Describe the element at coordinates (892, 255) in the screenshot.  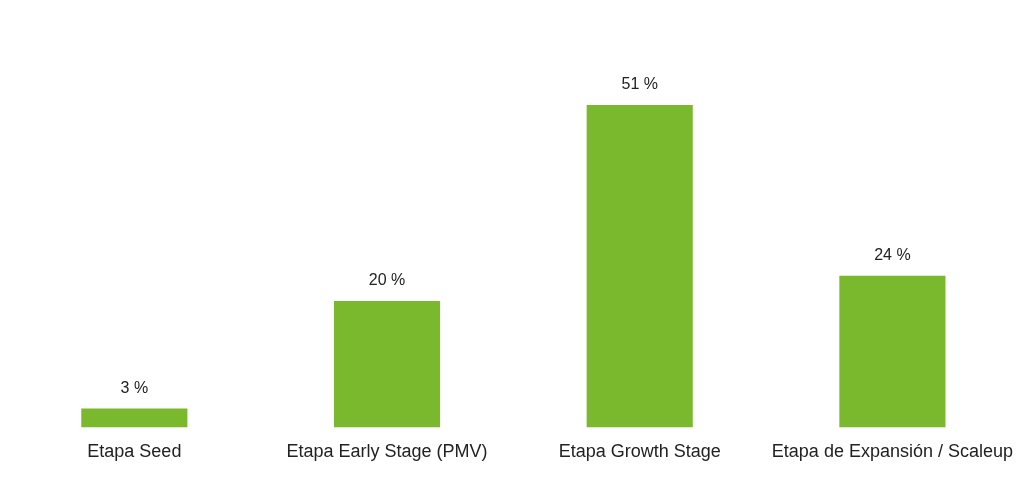
I see `data-label: 24 %` at that location.